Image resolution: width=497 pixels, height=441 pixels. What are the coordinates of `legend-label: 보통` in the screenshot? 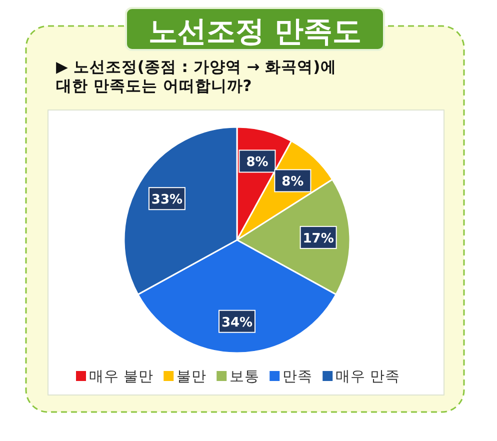 It's located at (245, 377).